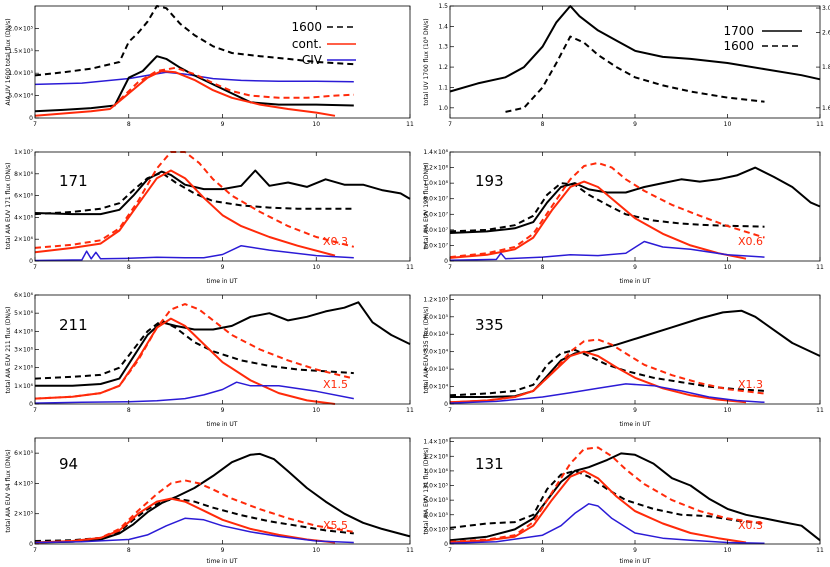  Describe the element at coordinates (435, 369) in the screenshot. I see `y-tick-label: 4.0×10⁴` at that location.